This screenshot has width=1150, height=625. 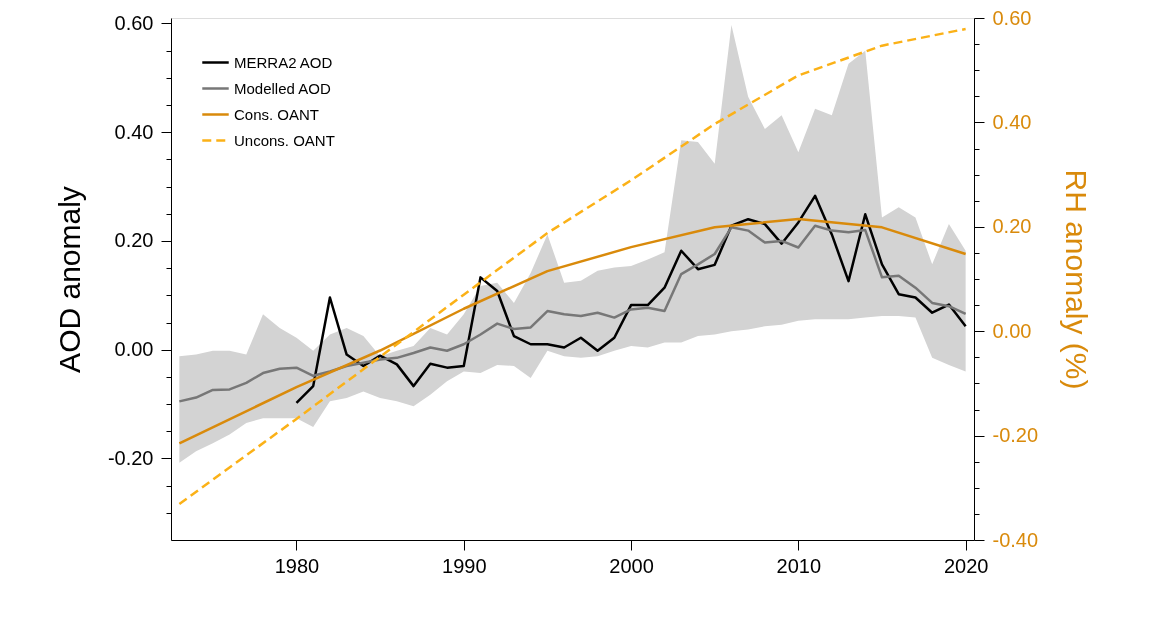 I want to click on legend-label: MERRA2 AOD, so click(x=283, y=62).